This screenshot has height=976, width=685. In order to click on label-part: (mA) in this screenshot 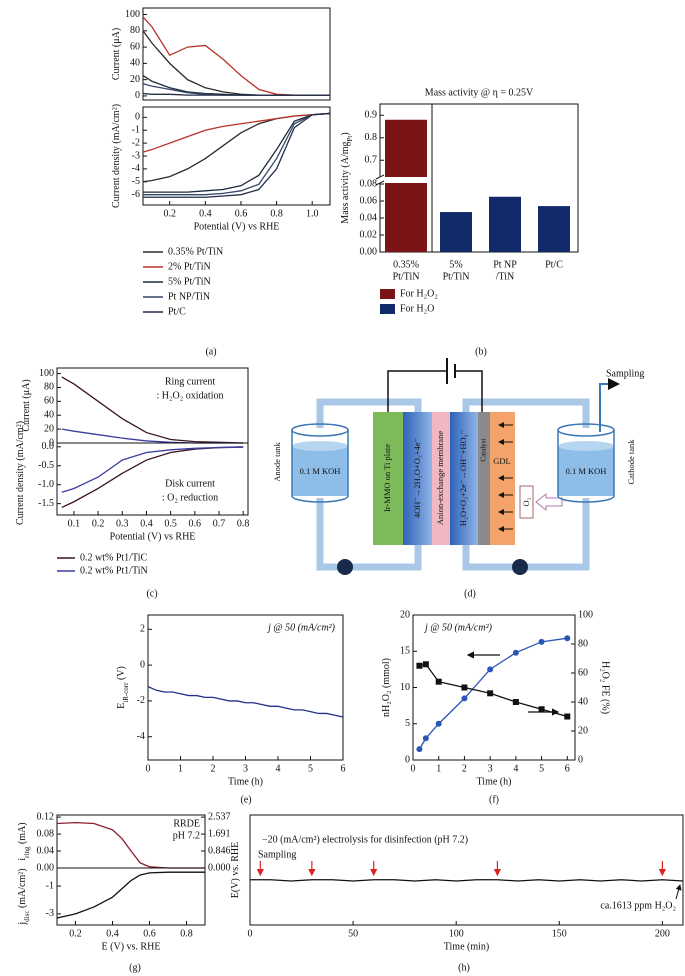, I will do `click(22, 834)`.